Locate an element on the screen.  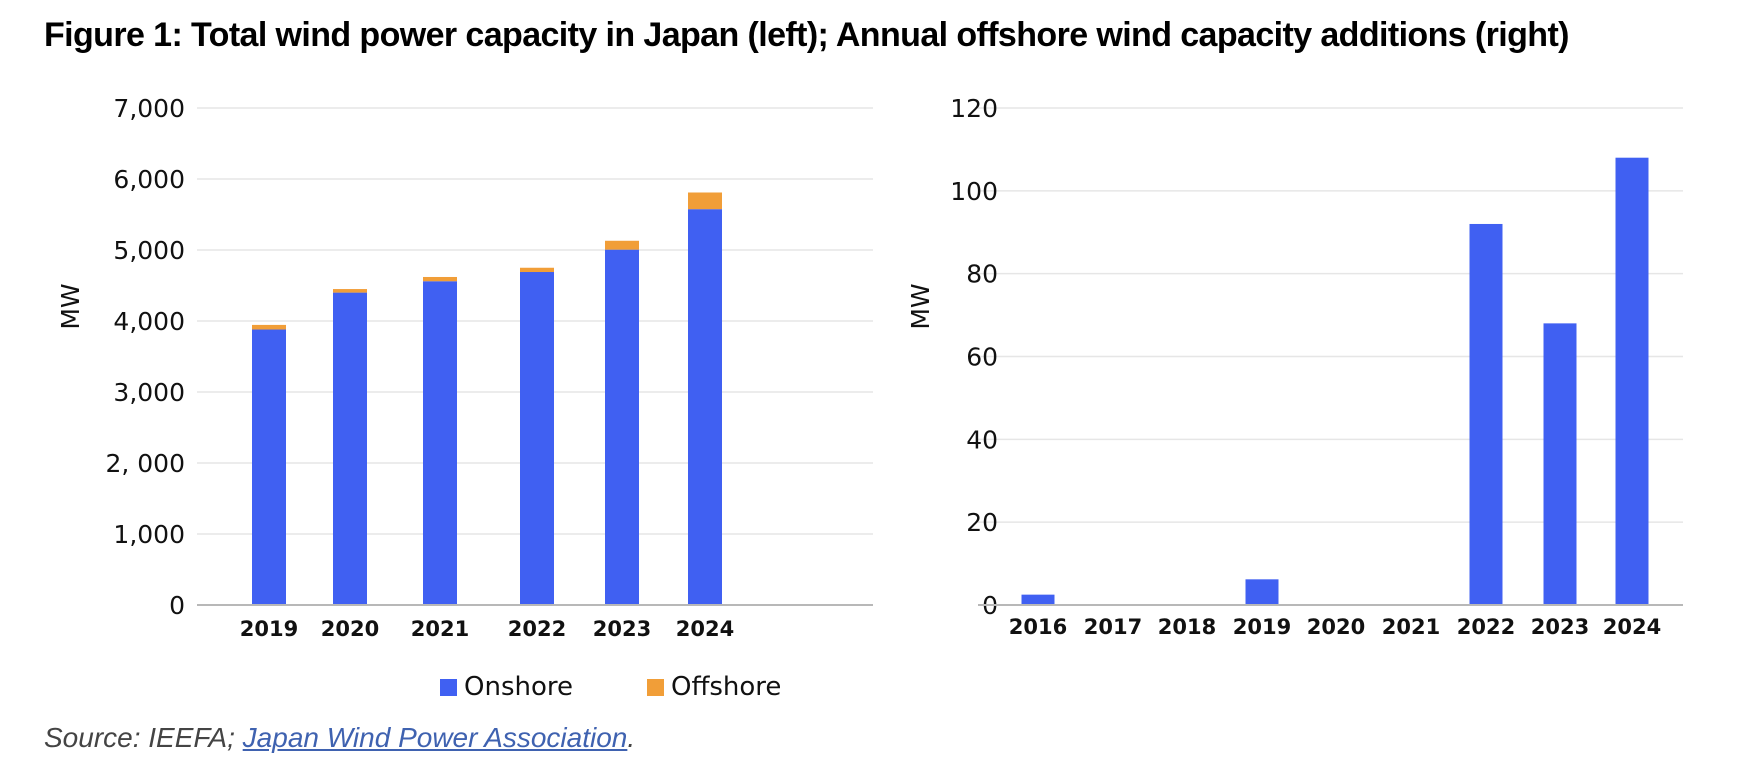
y-tick-label: 20 is located at coordinates (982, 522).